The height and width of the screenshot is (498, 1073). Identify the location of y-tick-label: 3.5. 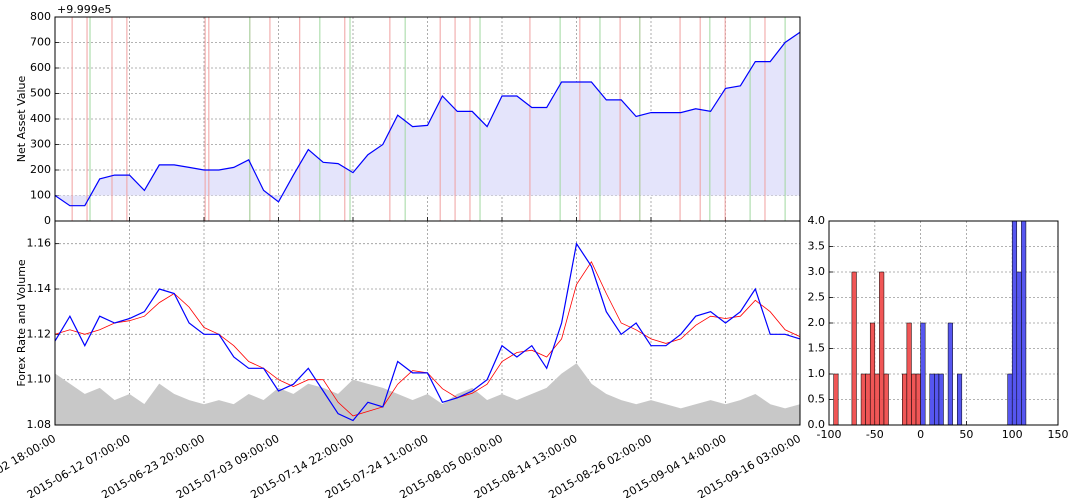
(817, 246).